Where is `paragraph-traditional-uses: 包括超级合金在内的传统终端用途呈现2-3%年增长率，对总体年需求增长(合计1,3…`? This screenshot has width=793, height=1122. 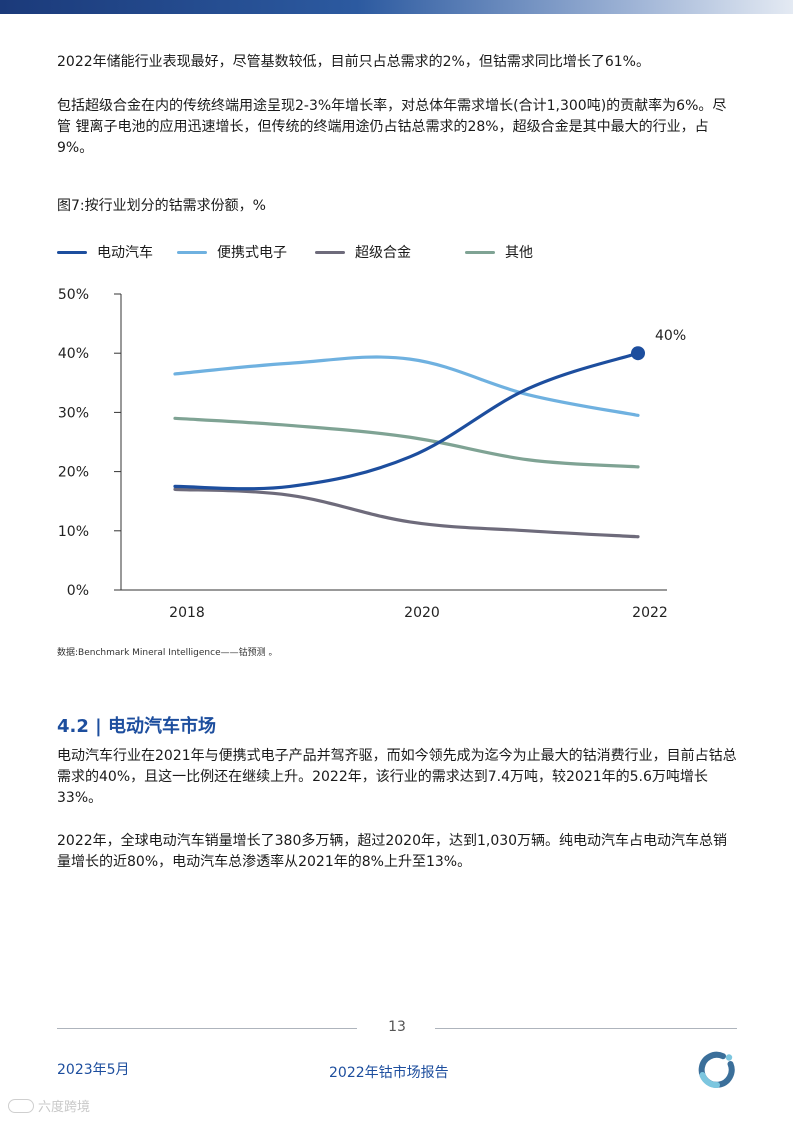
paragraph-traditional-uses: 包括超级合金在内的传统终端用途呈现2-3%年增长率，对总体年需求增长(合计1,3… is located at coordinates (392, 127).